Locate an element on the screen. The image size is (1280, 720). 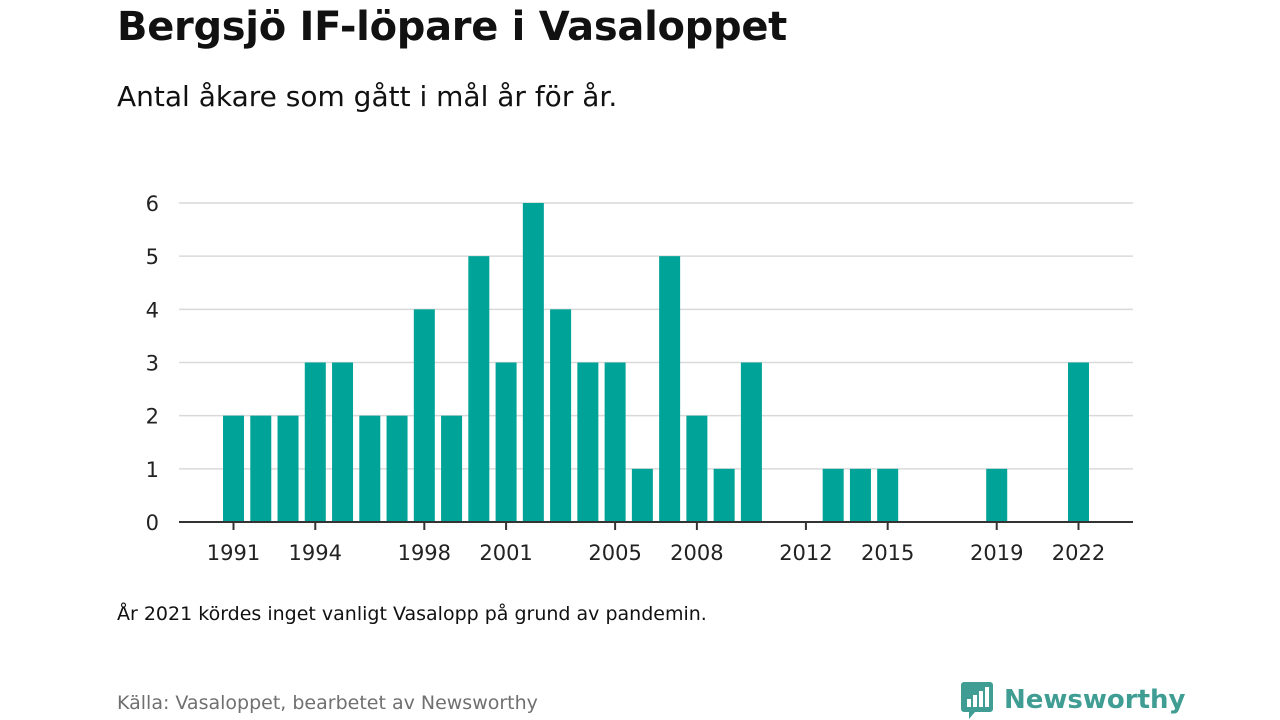
x-tick-label: 2001 is located at coordinates (505, 553).